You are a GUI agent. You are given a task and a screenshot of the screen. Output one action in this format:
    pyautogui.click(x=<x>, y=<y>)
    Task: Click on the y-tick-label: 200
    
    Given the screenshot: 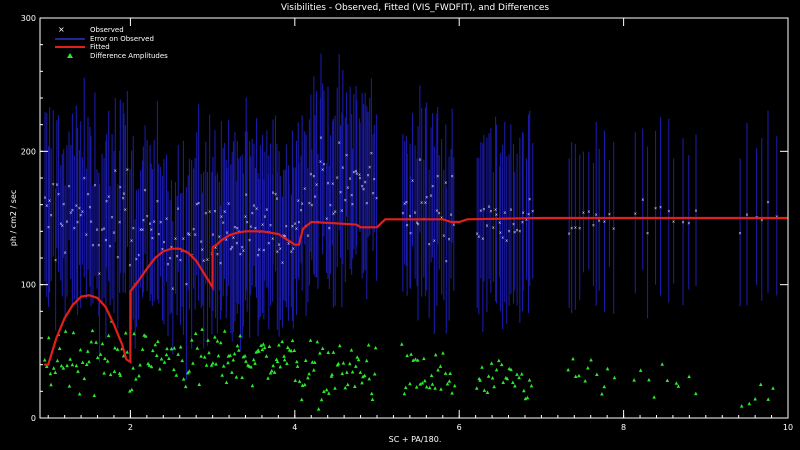 What is the action you would take?
    pyautogui.click(x=28, y=151)
    